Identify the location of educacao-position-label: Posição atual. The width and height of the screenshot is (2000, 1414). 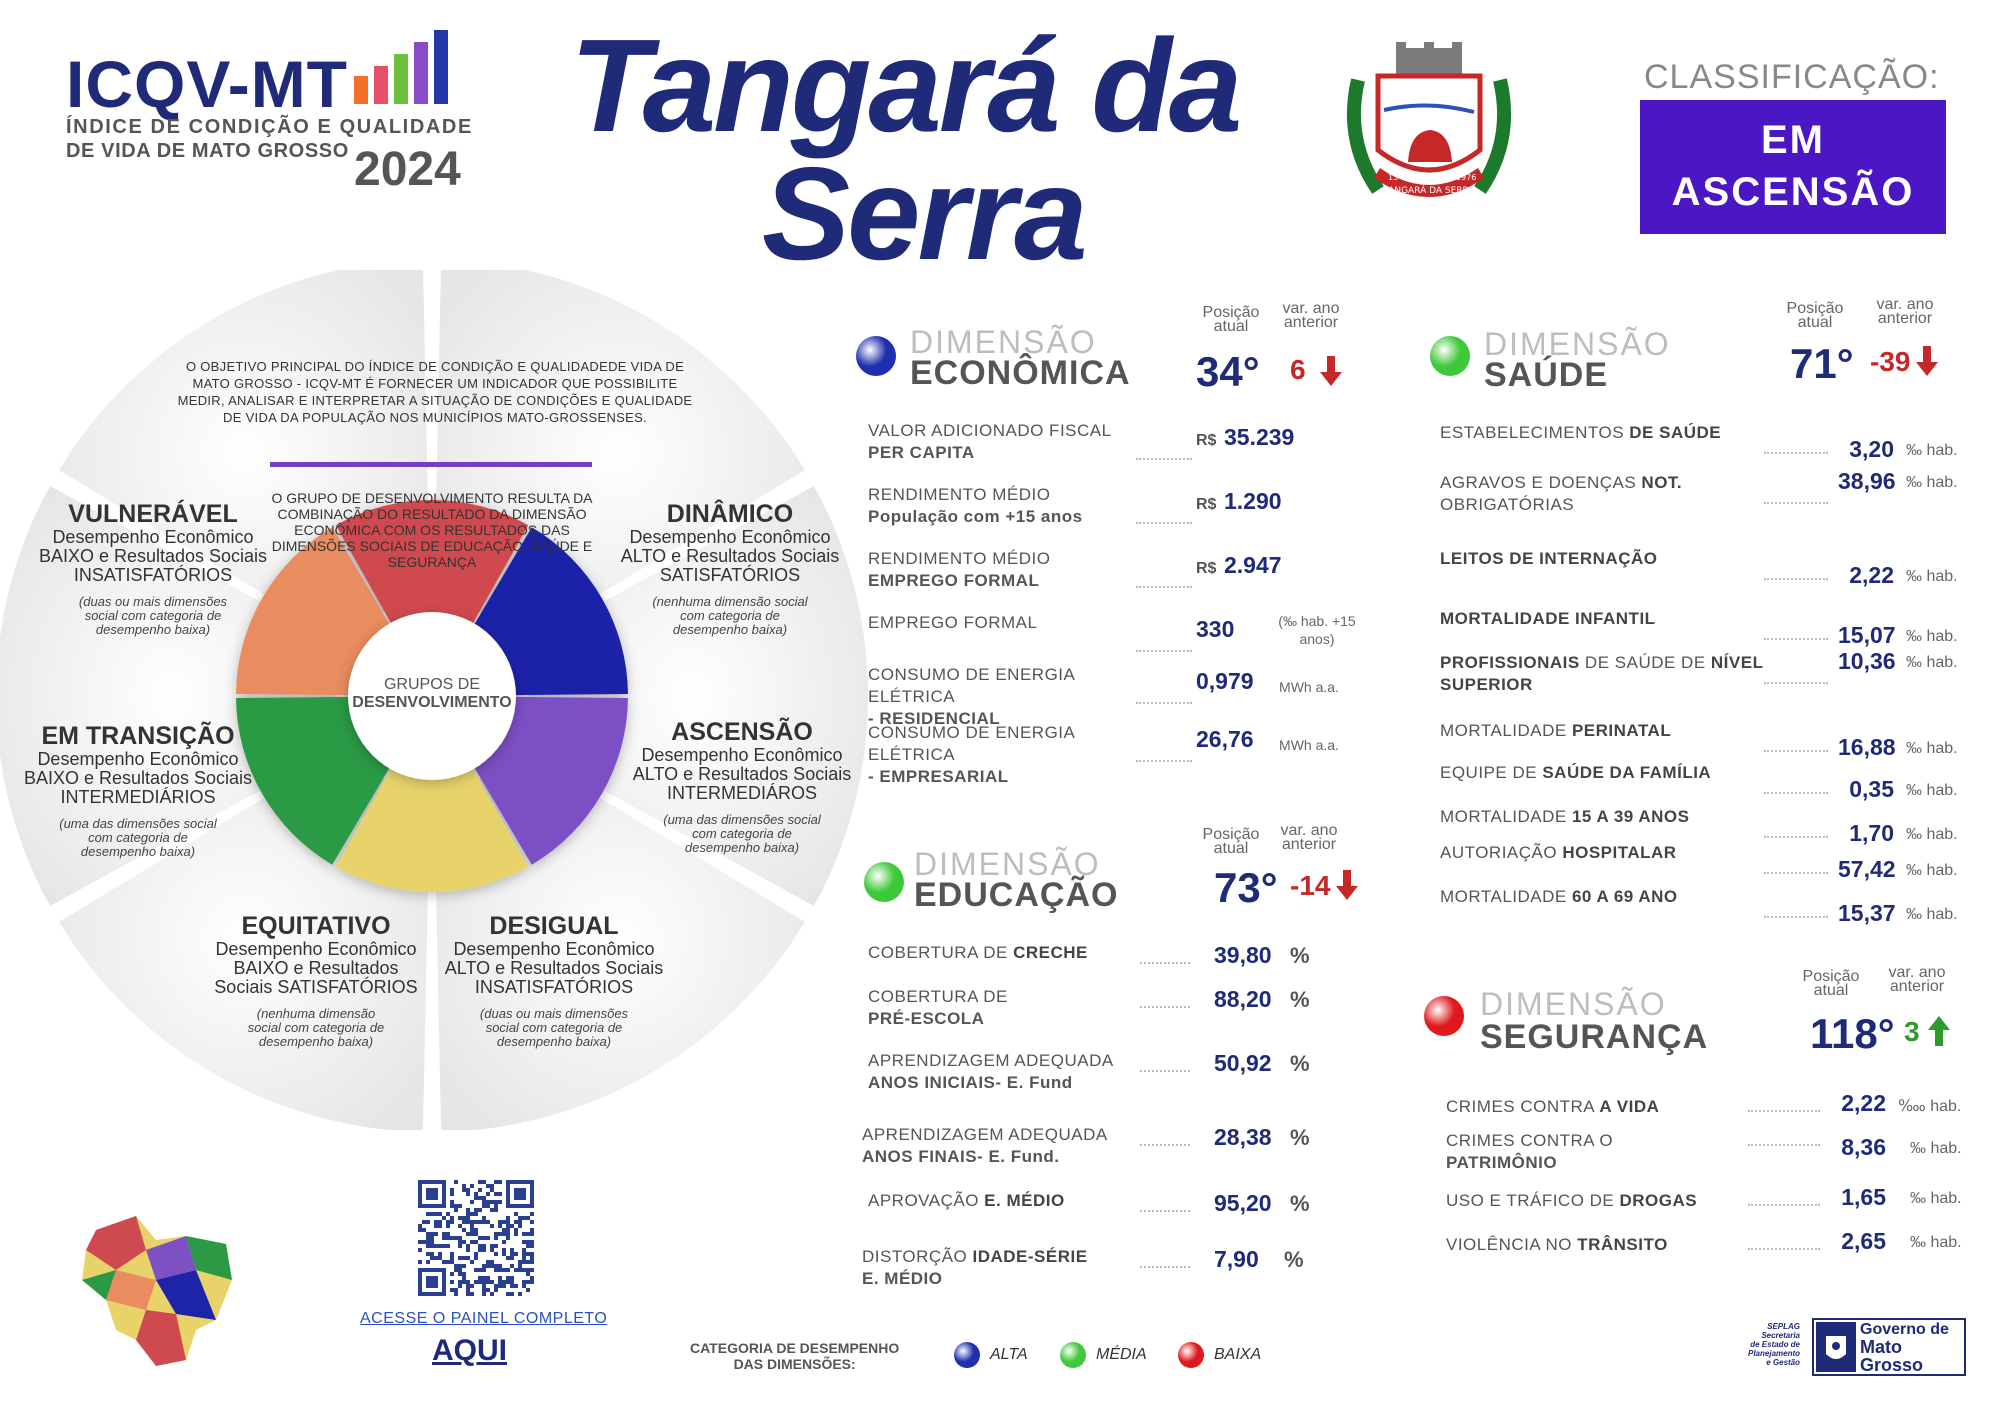
(1231, 841).